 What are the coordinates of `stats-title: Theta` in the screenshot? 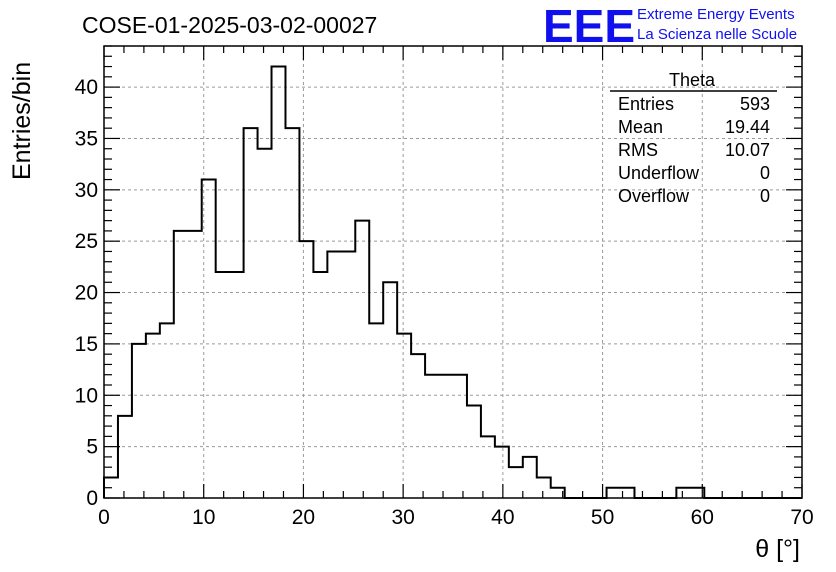 It's located at (692, 80).